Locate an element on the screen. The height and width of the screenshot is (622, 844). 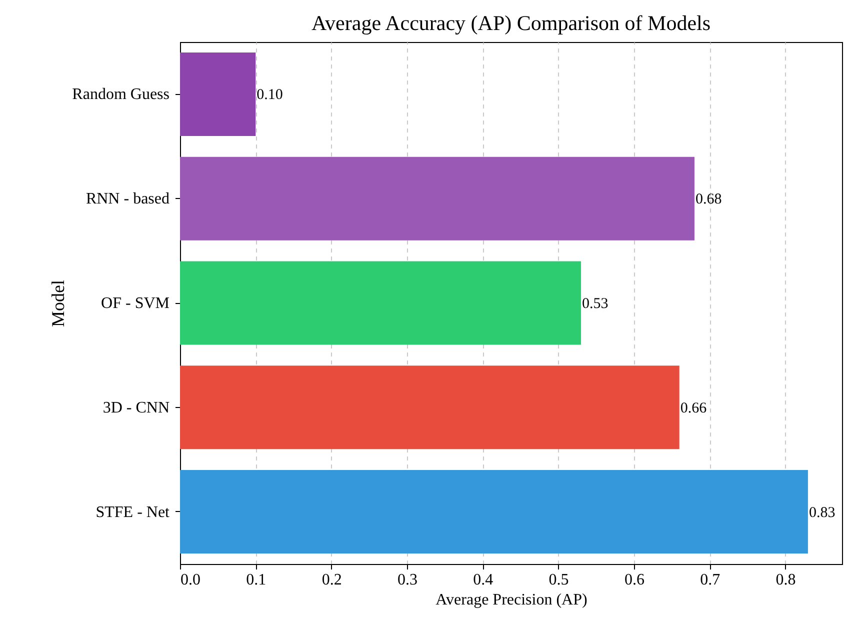
x-tick-label: 0.4 is located at coordinates (483, 580).